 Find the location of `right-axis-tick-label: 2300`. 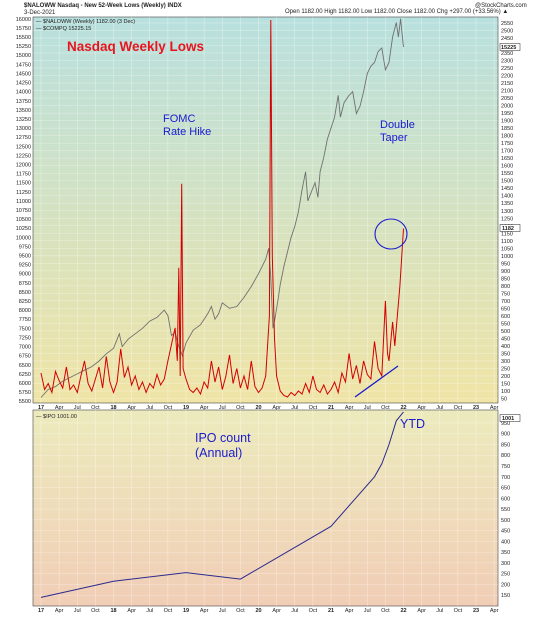

right-axis-tick-label: 2300 is located at coordinates (507, 62).